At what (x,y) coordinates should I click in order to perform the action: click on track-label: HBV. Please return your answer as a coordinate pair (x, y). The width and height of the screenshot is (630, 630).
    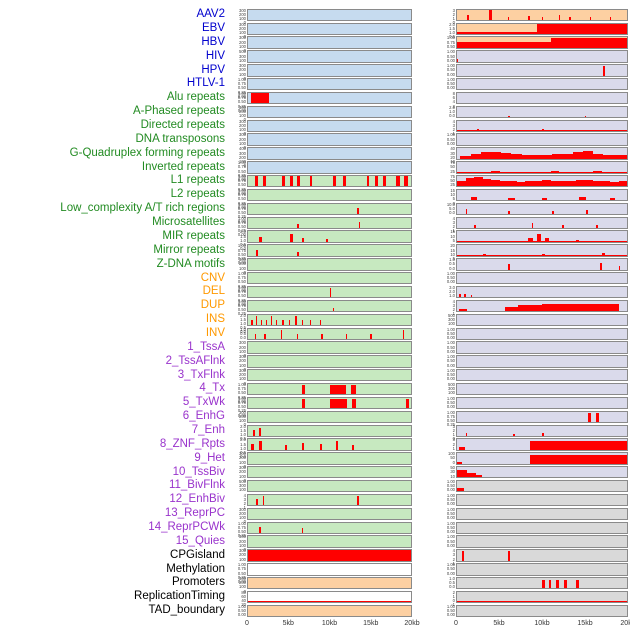
    Looking at the image, I should click on (213, 41).